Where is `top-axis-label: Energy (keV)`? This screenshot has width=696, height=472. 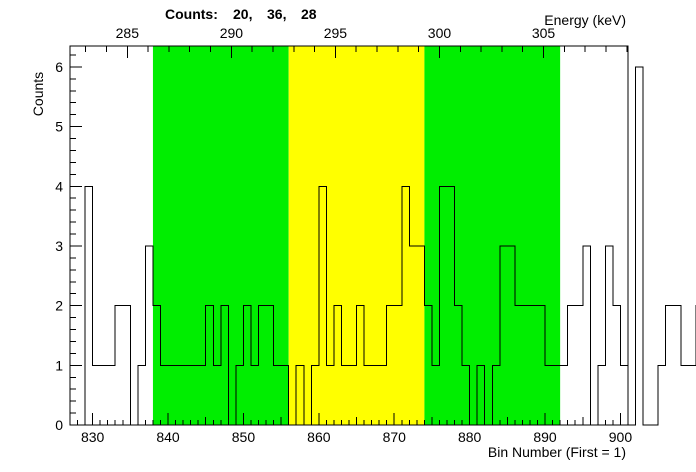
top-axis-label: Energy (keV) is located at coordinates (585, 20).